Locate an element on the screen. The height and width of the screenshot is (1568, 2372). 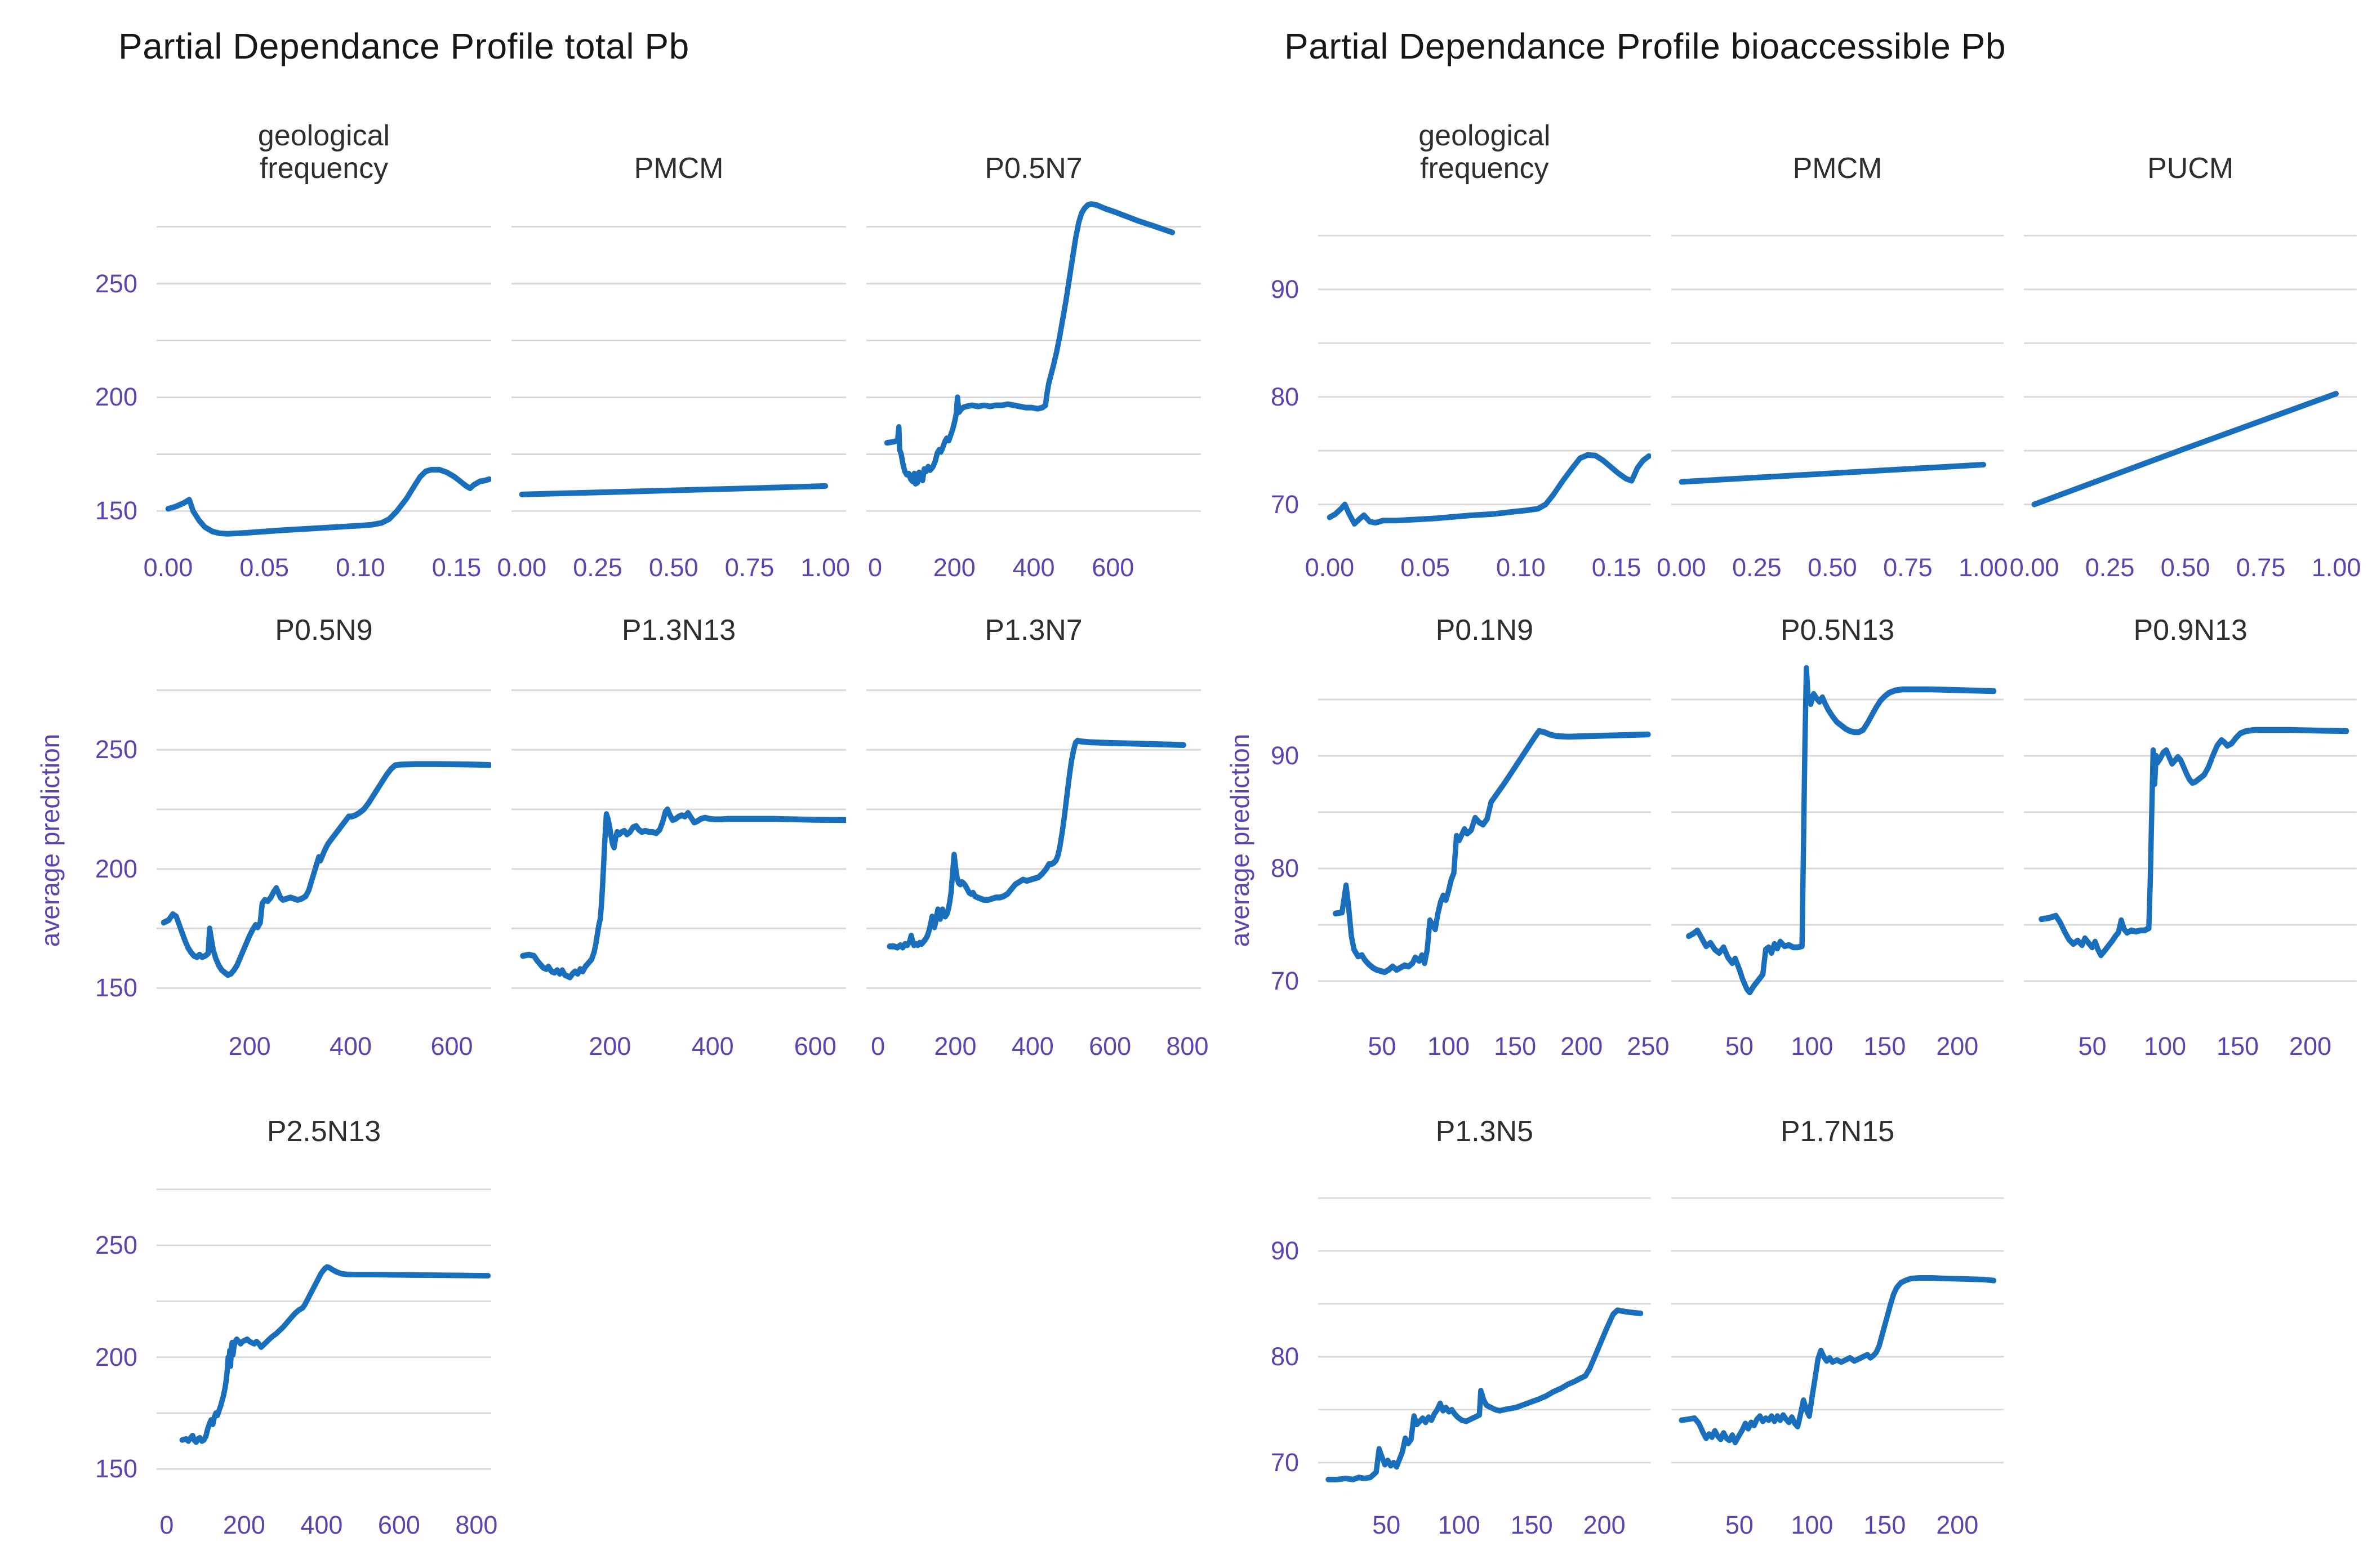
y-axis-area: average prediction 70 80 90 is located at coordinates (1265, 840).